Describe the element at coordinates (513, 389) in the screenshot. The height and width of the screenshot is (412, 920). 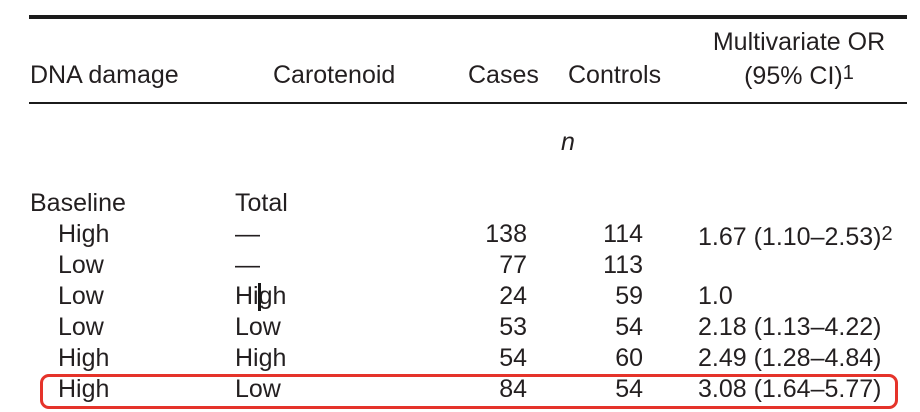
I see `cell-cases: 84` at that location.